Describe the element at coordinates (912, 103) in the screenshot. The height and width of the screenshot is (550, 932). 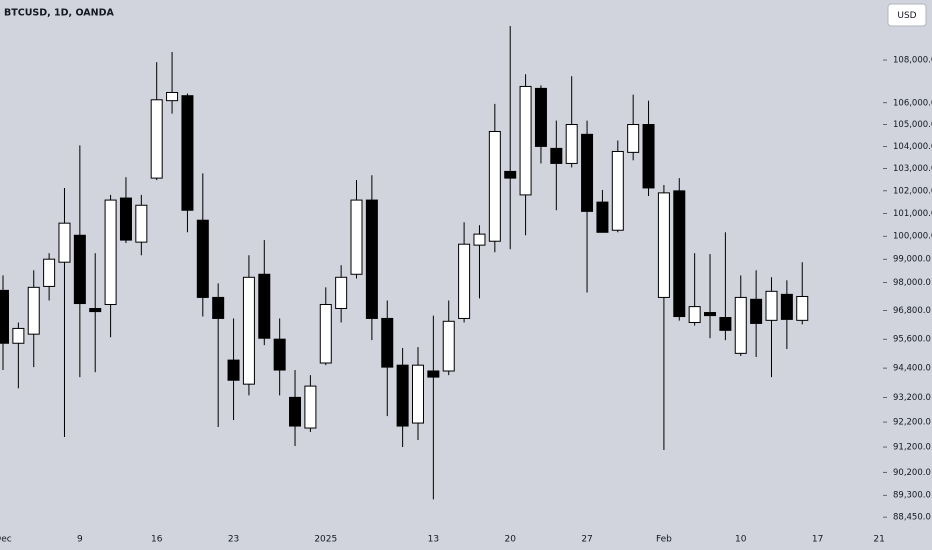
I see `y-tick-label: 106,000.0` at that location.